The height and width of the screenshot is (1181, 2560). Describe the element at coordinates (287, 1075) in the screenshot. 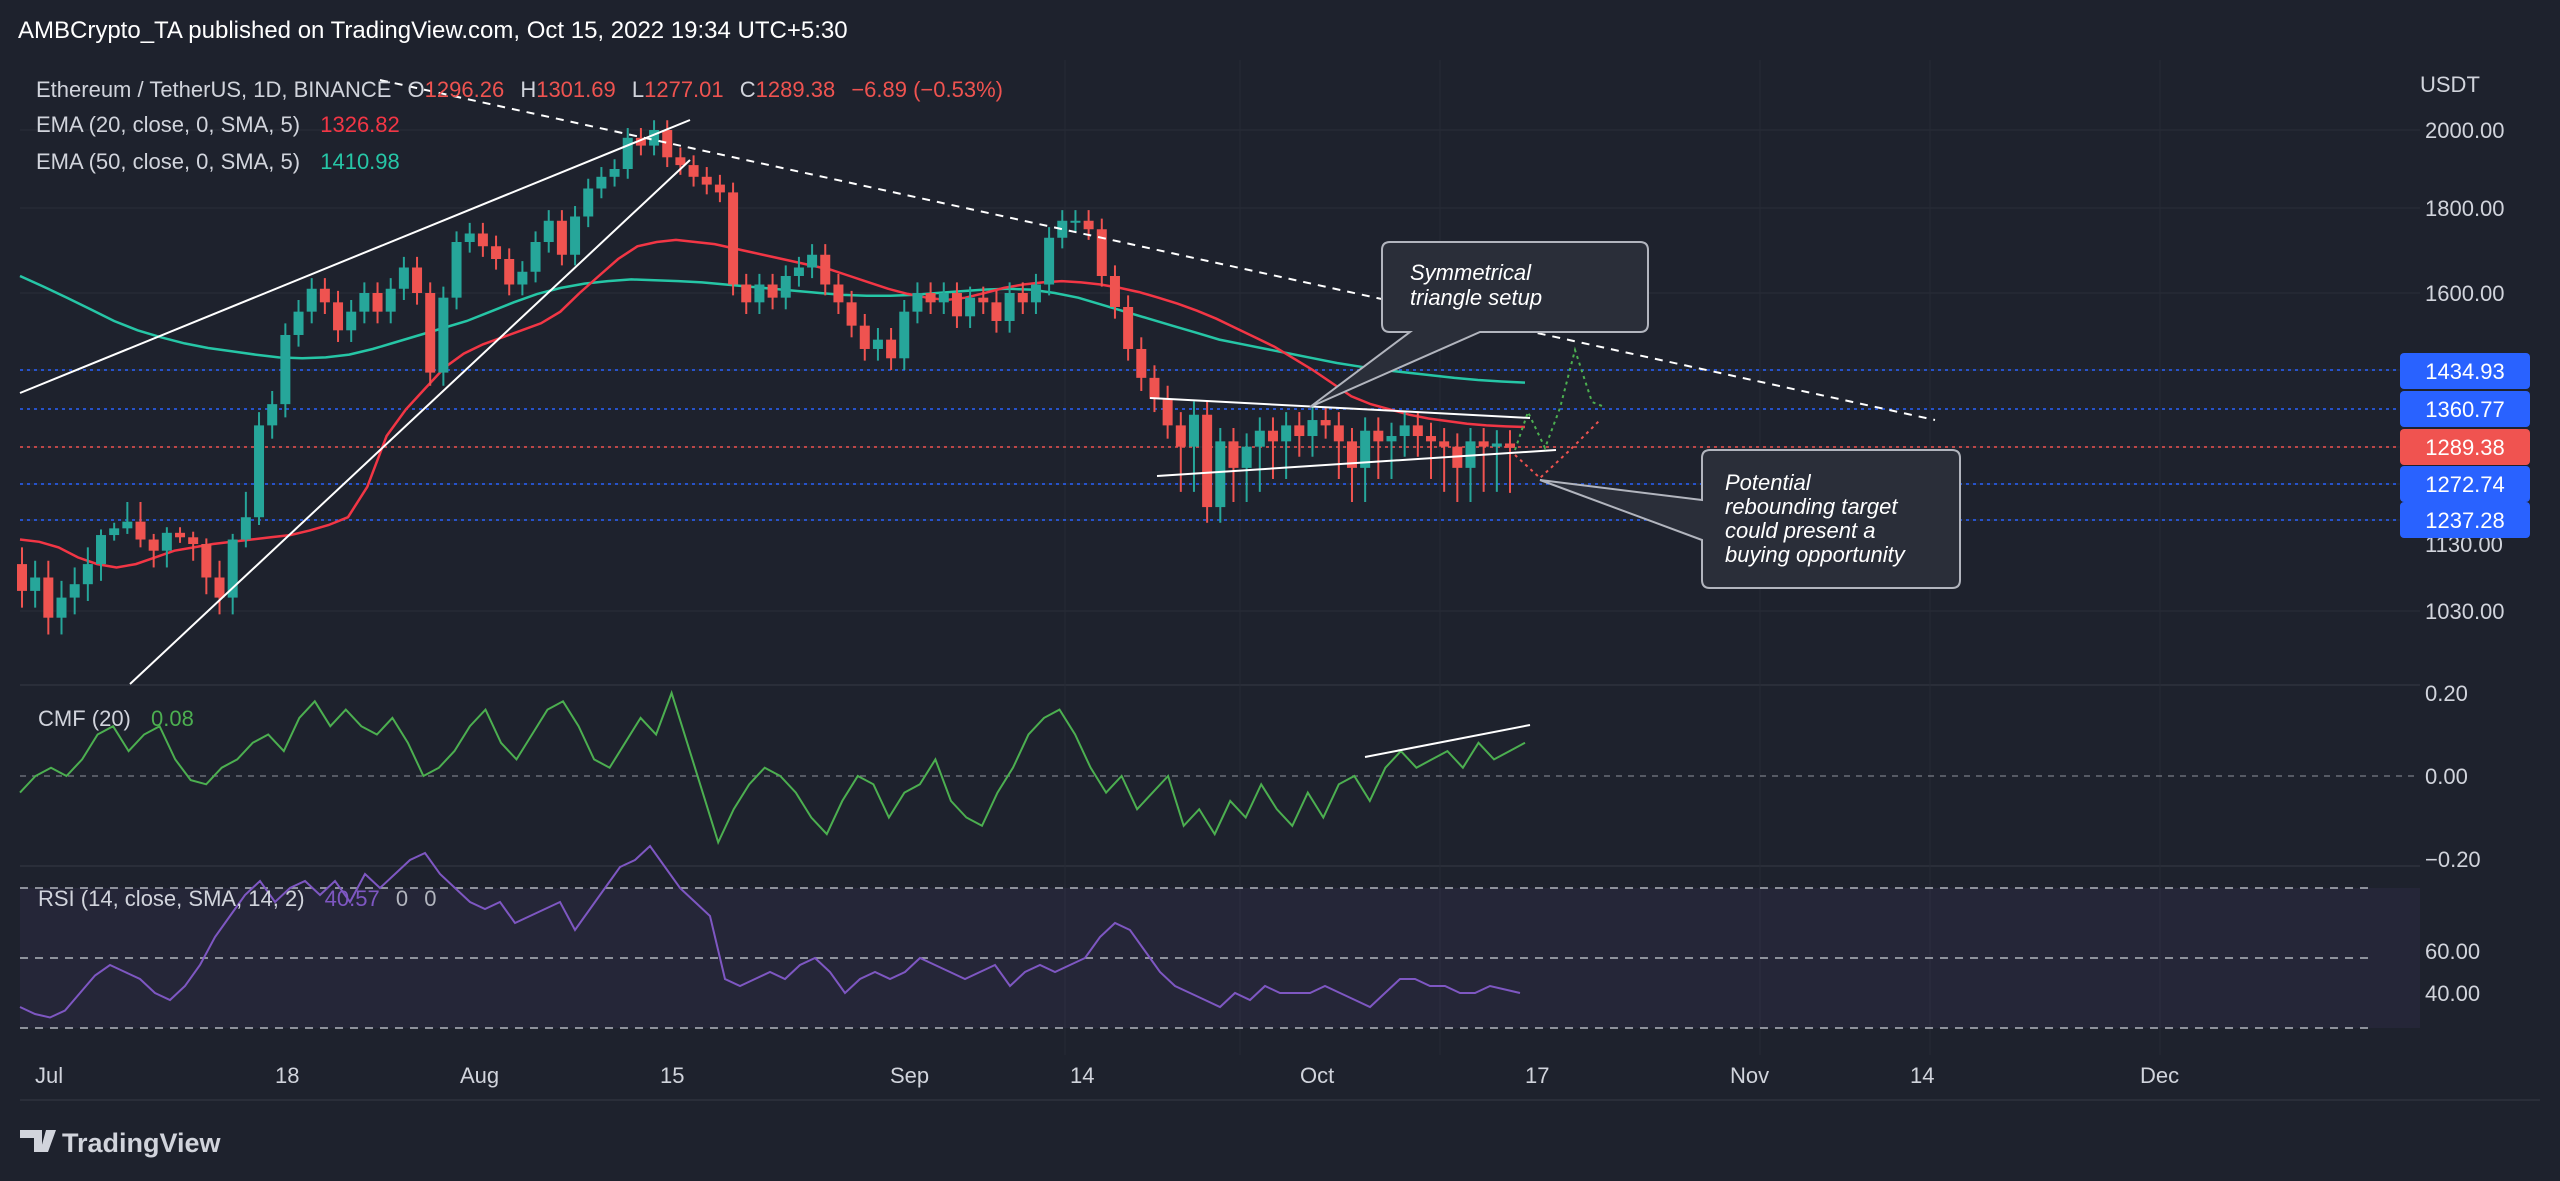

I see `time-axis-label: 18` at that location.